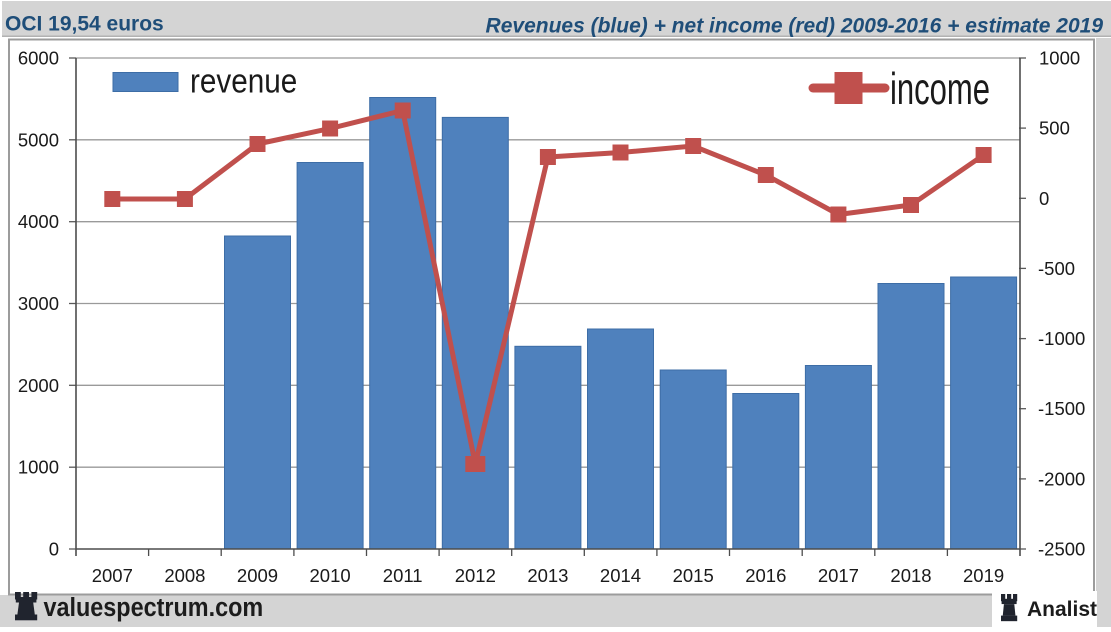 Image resolution: width=1111 pixels, height=632 pixels. I want to click on svg-text: OCI 19,54 euros, so click(84, 24).